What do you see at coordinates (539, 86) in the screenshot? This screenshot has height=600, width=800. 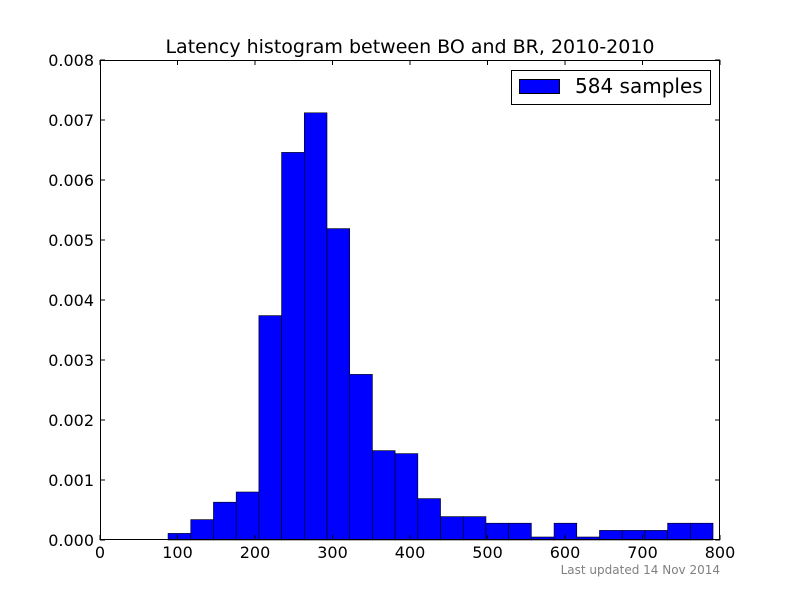 I see `legend-swatch` at bounding box center [539, 86].